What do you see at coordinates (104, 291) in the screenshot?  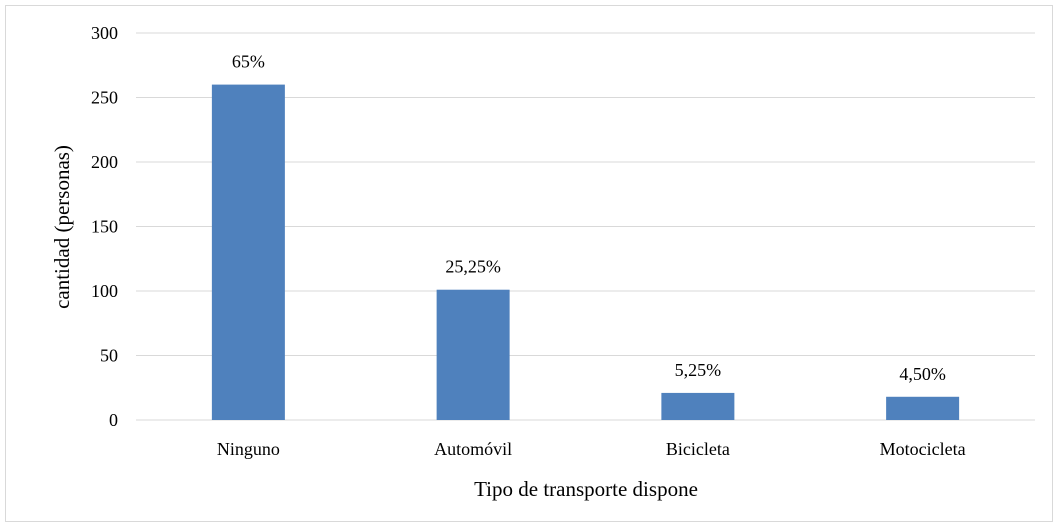 I see `y-tick-label: 100` at bounding box center [104, 291].